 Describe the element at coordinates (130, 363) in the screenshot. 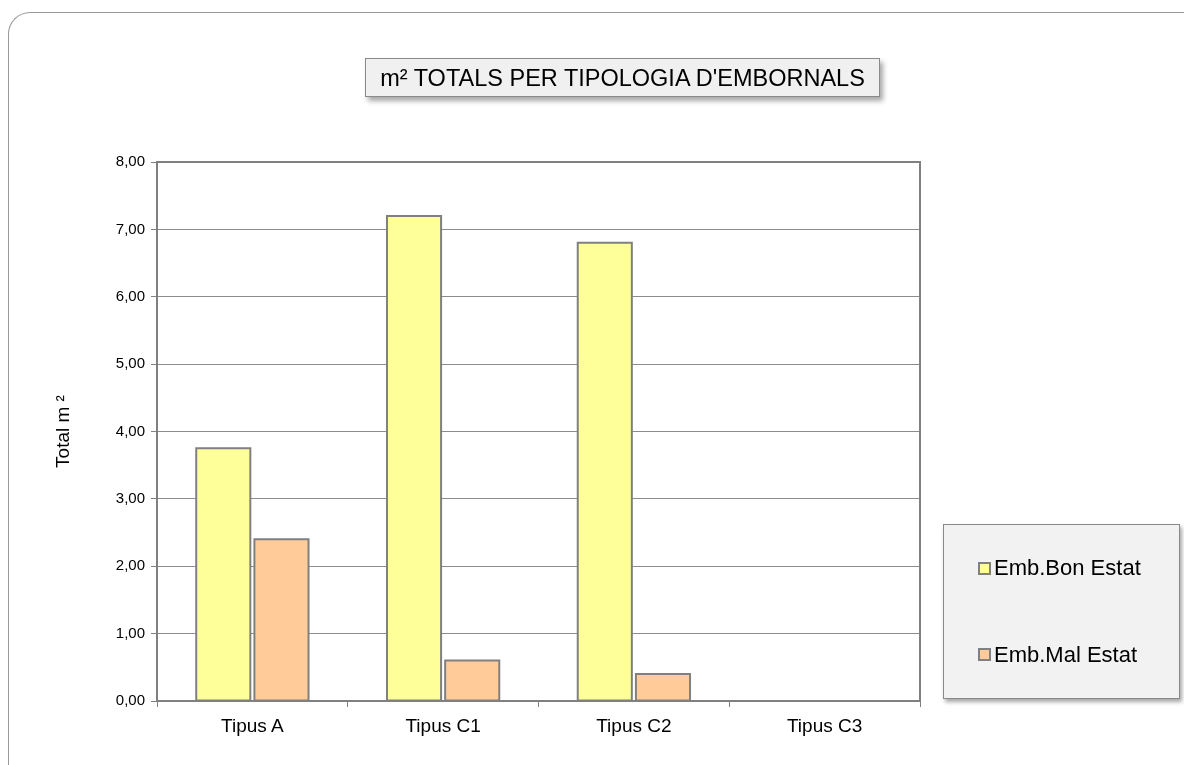

I see `y-tick-label: 5,00` at that location.